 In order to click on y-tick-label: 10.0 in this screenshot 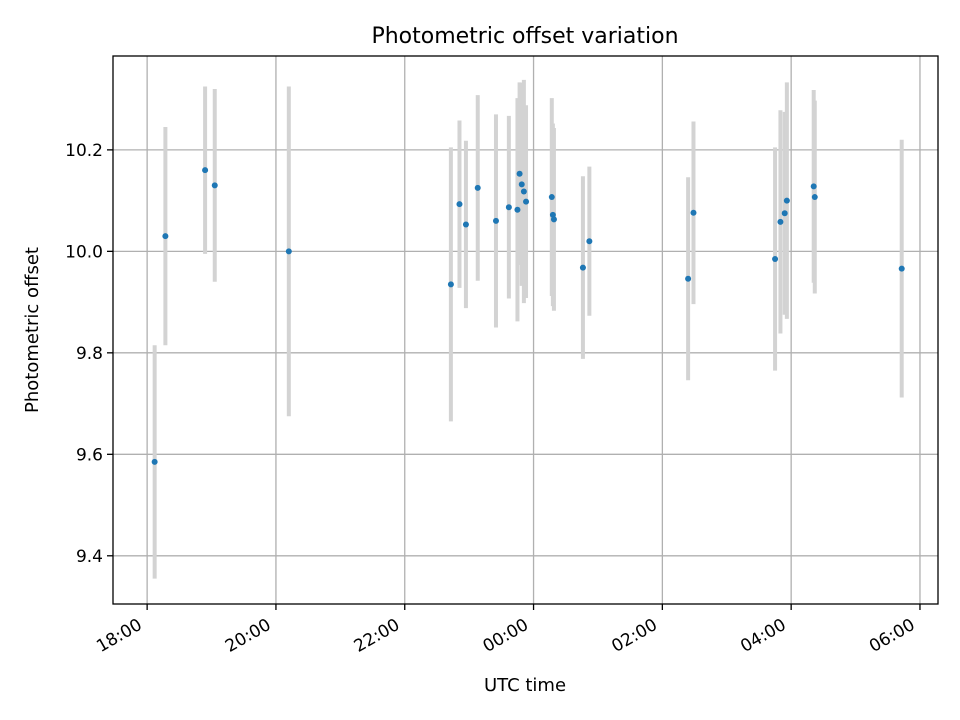, I will do `click(84, 252)`.